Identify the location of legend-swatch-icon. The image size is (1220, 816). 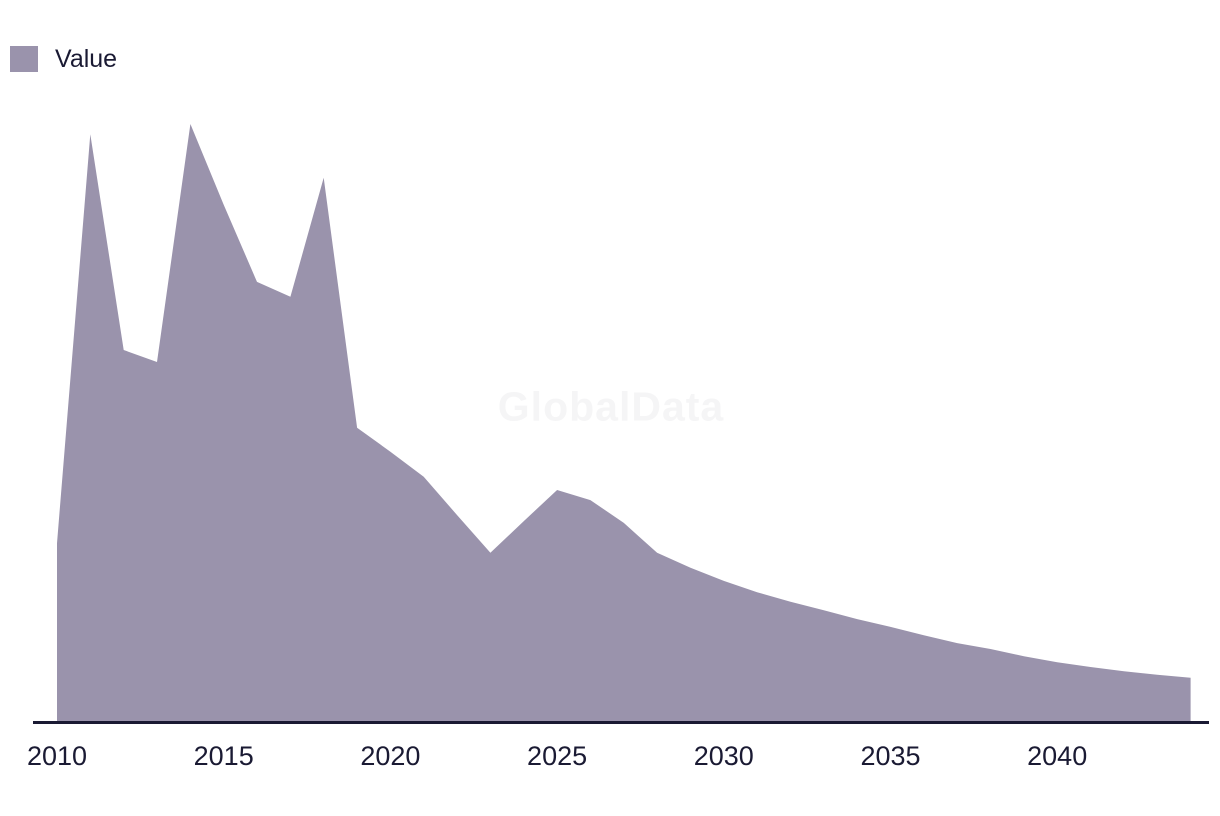
(24, 59).